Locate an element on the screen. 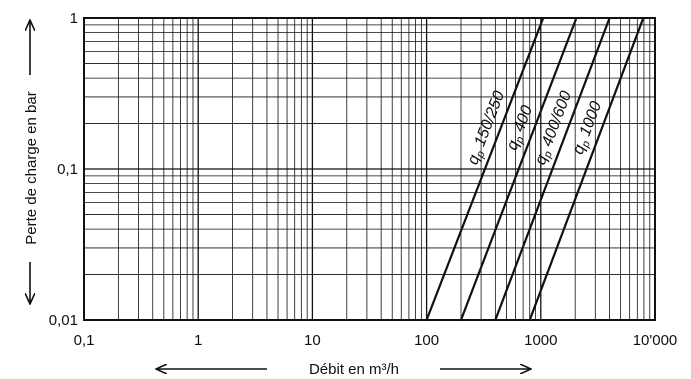 The height and width of the screenshot is (379, 691). y-tick-label: 0,01 is located at coordinates (63, 320).